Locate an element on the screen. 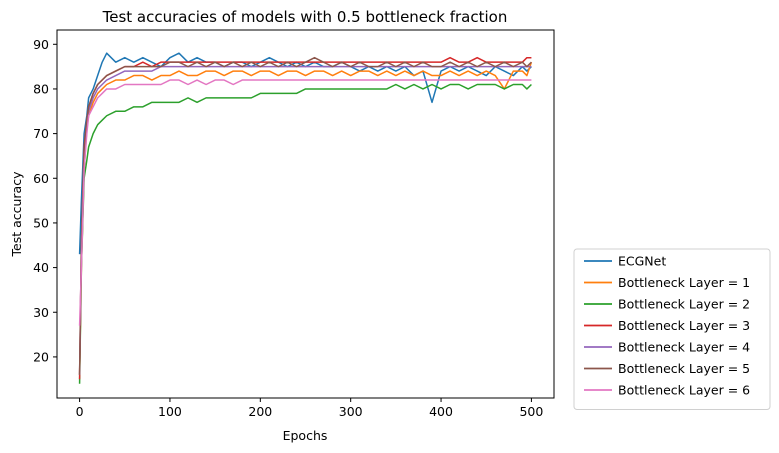 The height and width of the screenshot is (453, 779). x-tick-label: 400 is located at coordinates (441, 411).